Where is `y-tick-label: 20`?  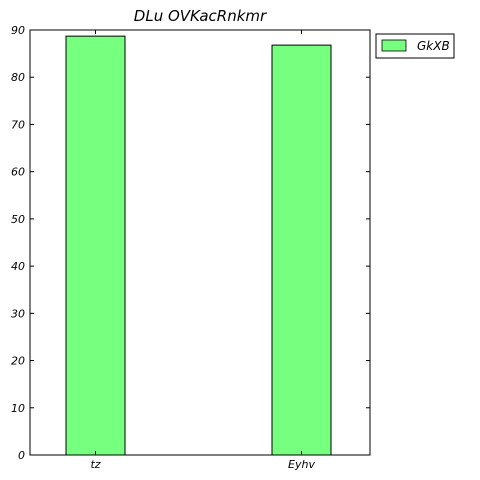 y-tick-label: 20 is located at coordinates (18, 361).